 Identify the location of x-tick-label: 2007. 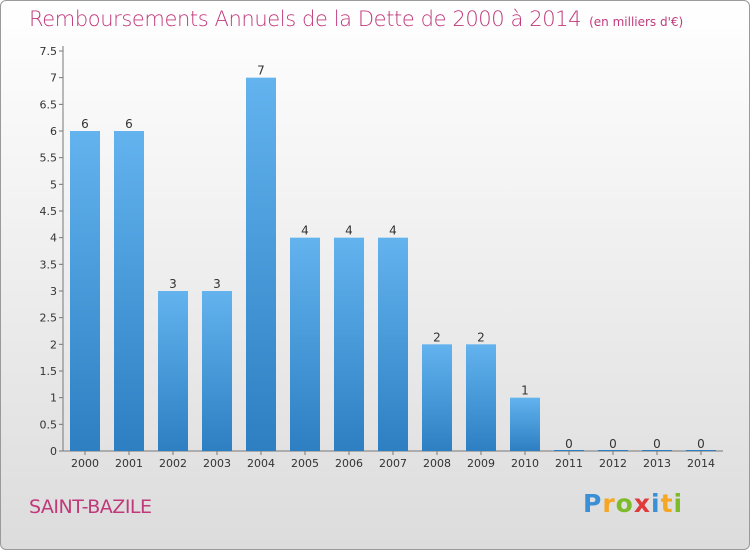
(393, 463).